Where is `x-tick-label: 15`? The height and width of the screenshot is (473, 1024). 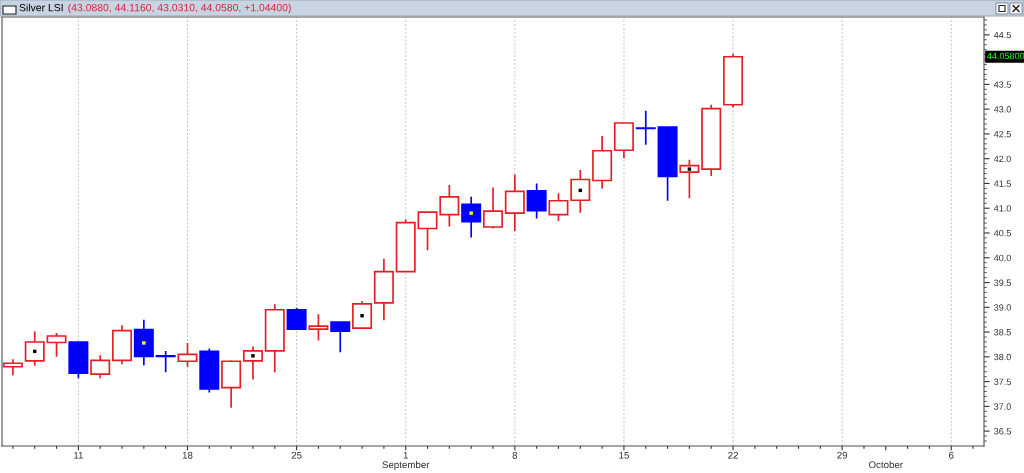 x-tick-label: 15 is located at coordinates (624, 455).